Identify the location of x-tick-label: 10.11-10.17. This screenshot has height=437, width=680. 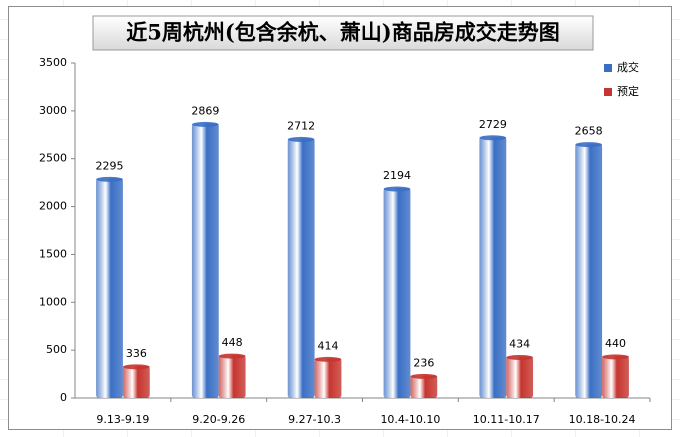
(506, 419).